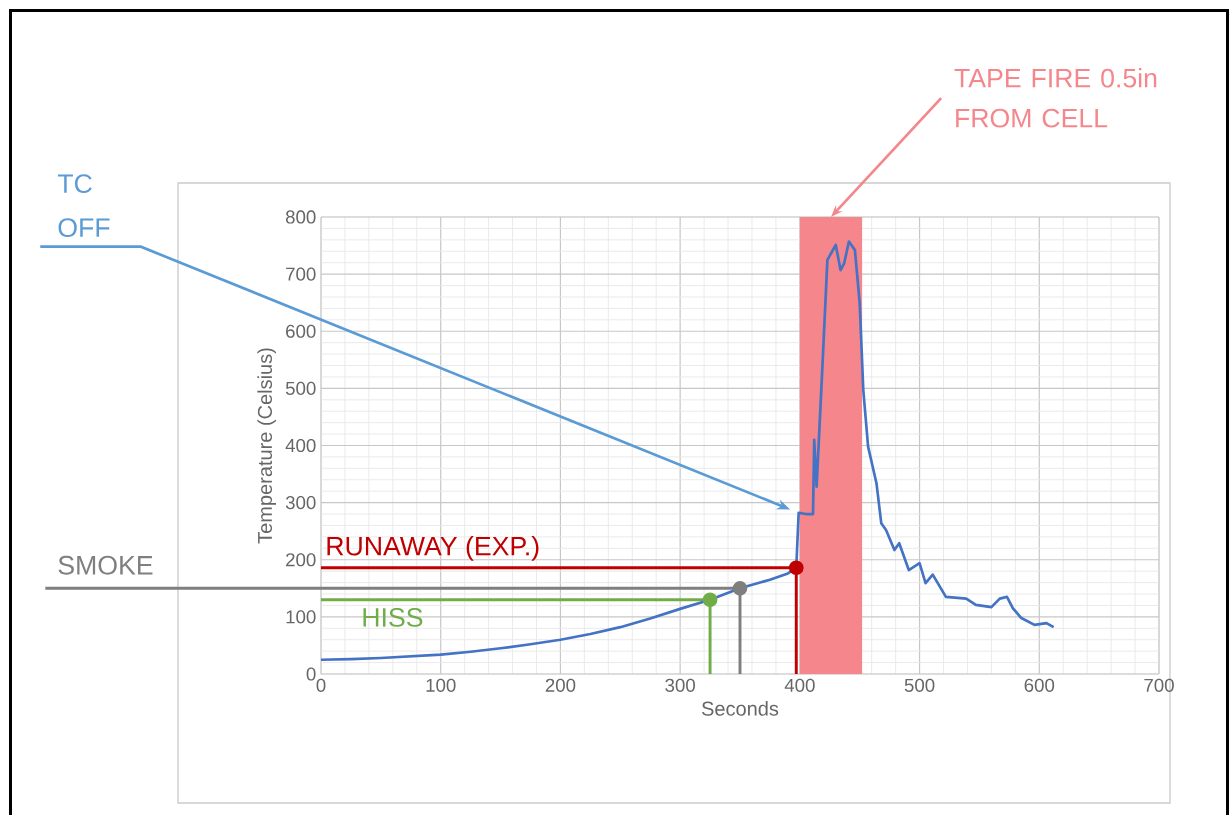  Describe the element at coordinates (266, 446) in the screenshot. I see `y-axis-title: Temperature (Celsius)` at that location.